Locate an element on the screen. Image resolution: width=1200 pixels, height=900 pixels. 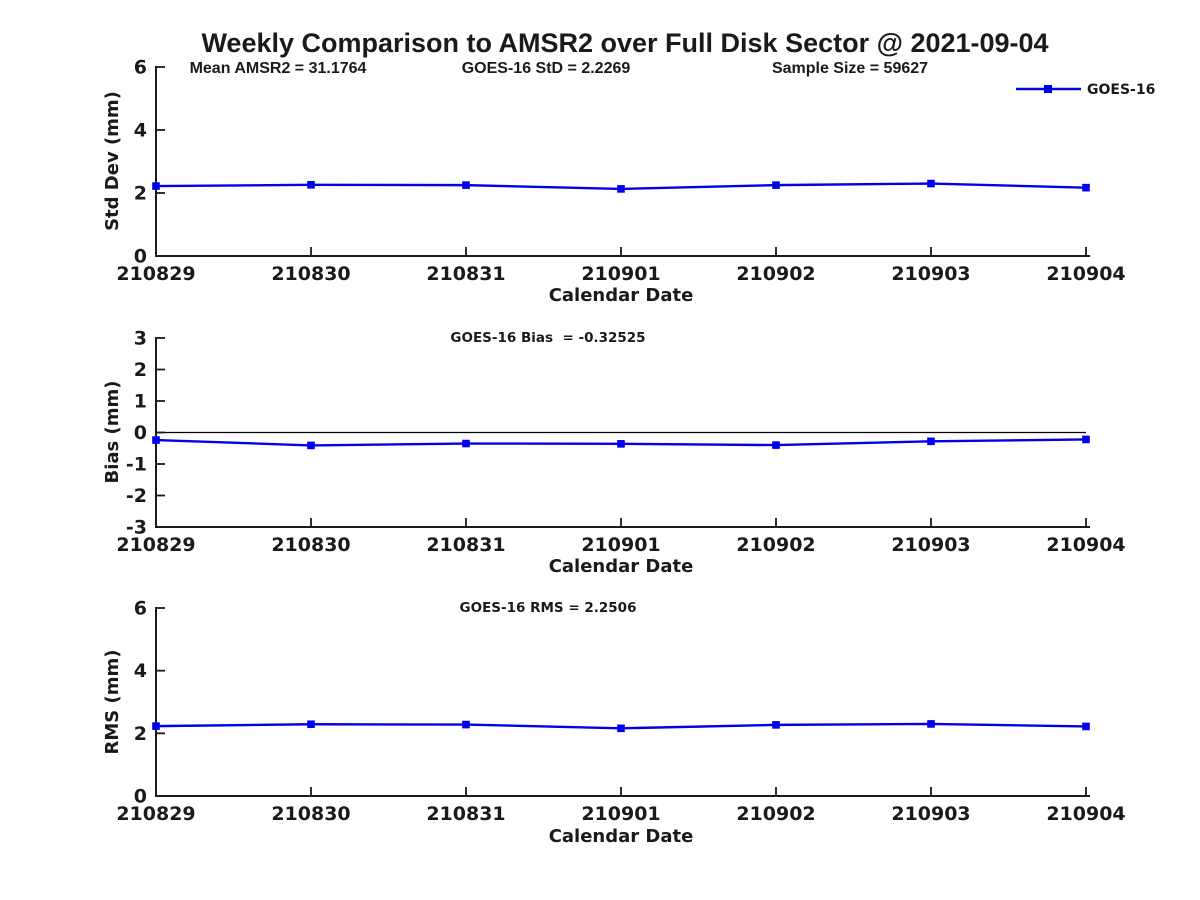
y-tick-label: -3 is located at coordinates (136, 528).